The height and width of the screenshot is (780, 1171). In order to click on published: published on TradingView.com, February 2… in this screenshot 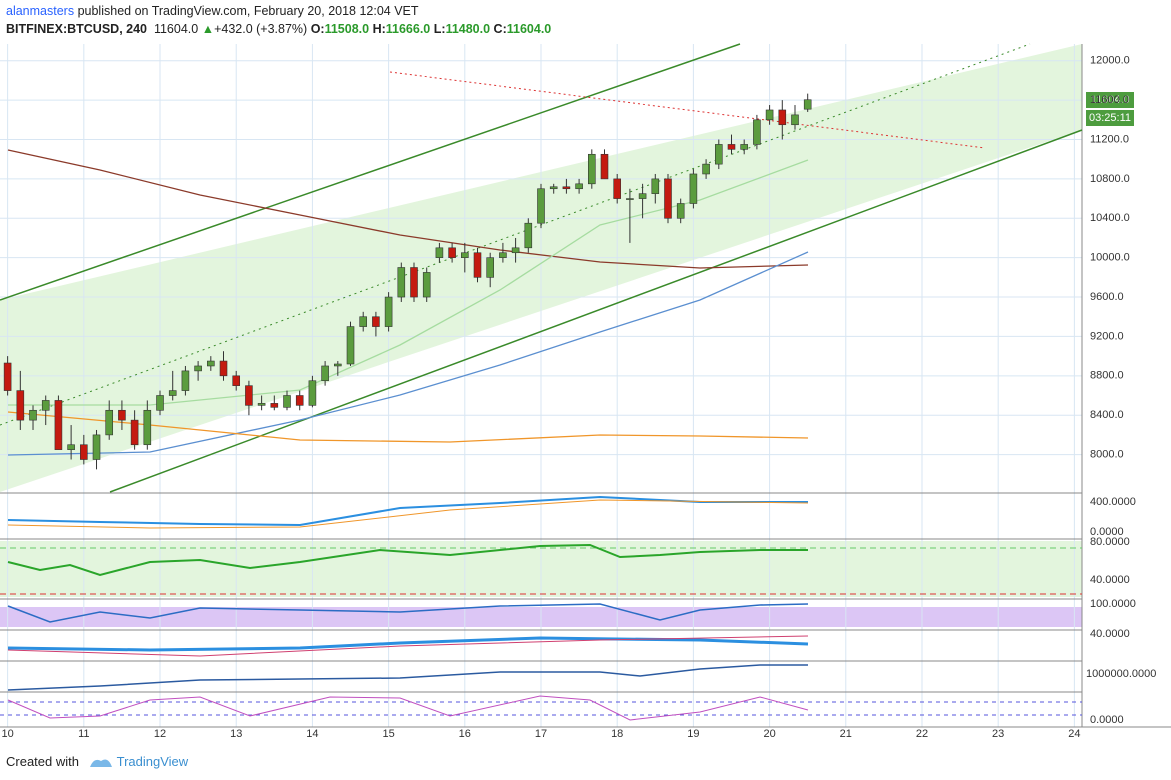, I will do `click(248, 11)`.